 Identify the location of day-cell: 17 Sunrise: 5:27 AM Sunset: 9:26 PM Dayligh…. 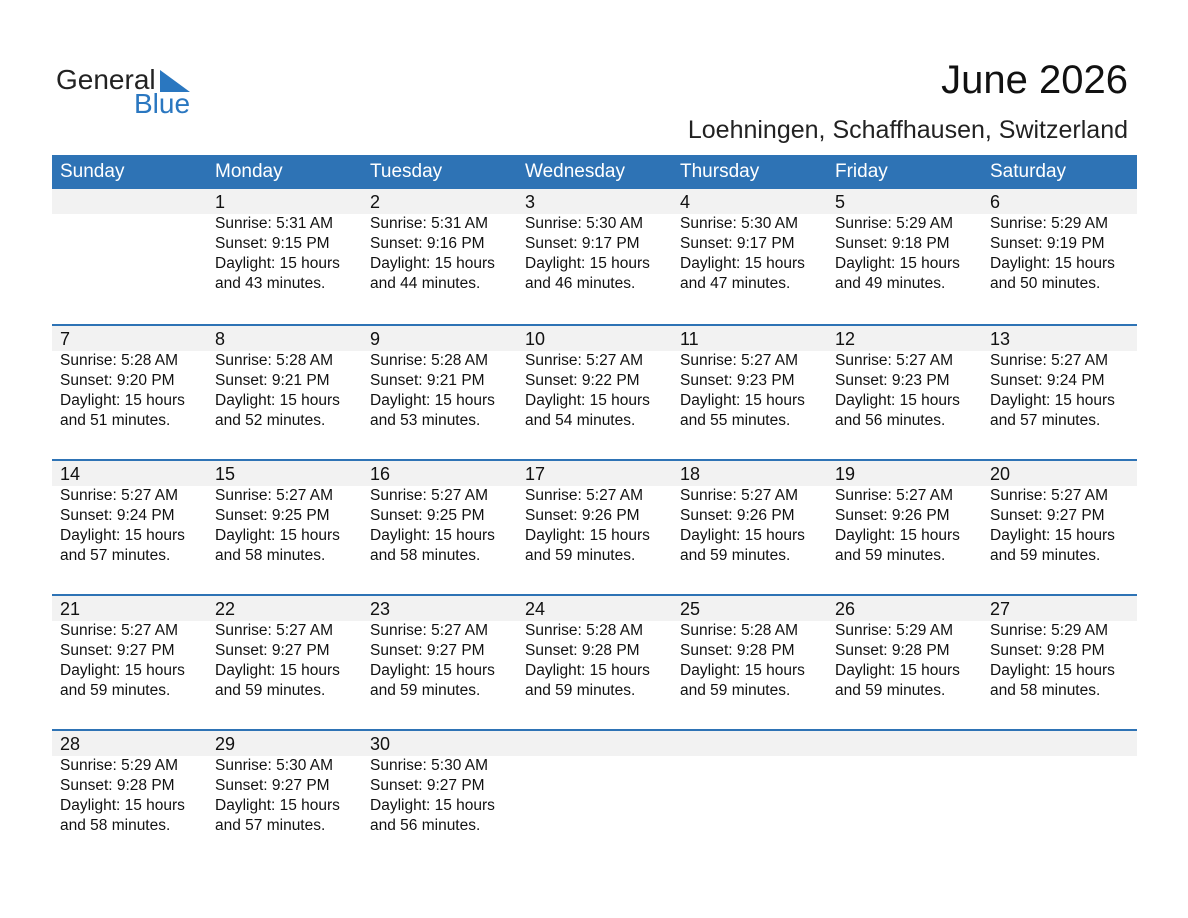
(594, 513).